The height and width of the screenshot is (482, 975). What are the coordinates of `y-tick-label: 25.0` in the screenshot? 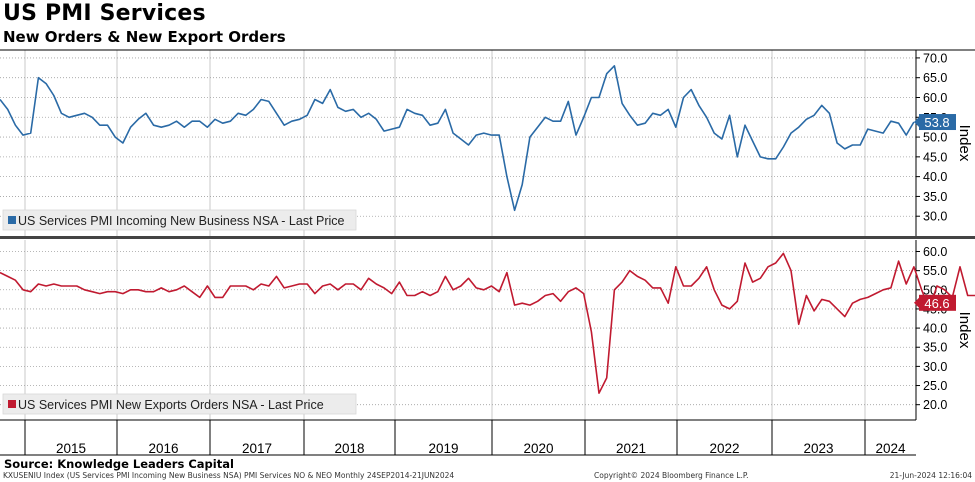 It's located at (935, 386).